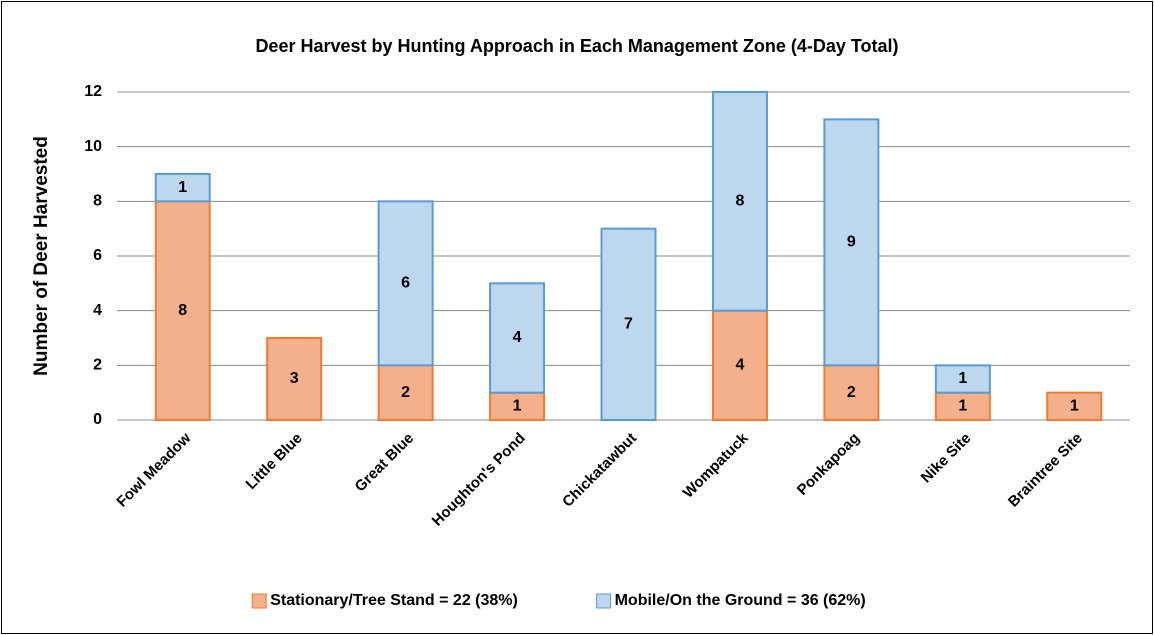 The height and width of the screenshot is (635, 1154). I want to click on data-label: 7, so click(628, 324).